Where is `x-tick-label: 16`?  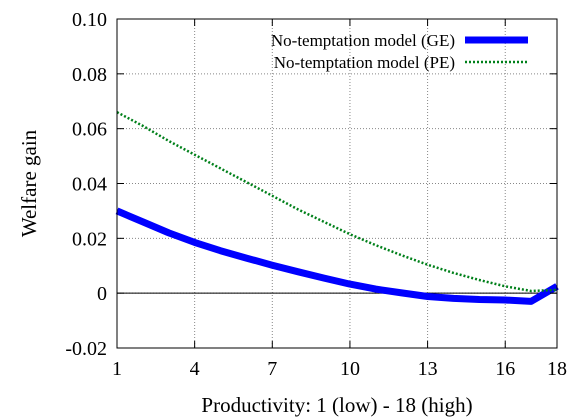
x-tick-label: 16 is located at coordinates (505, 369).